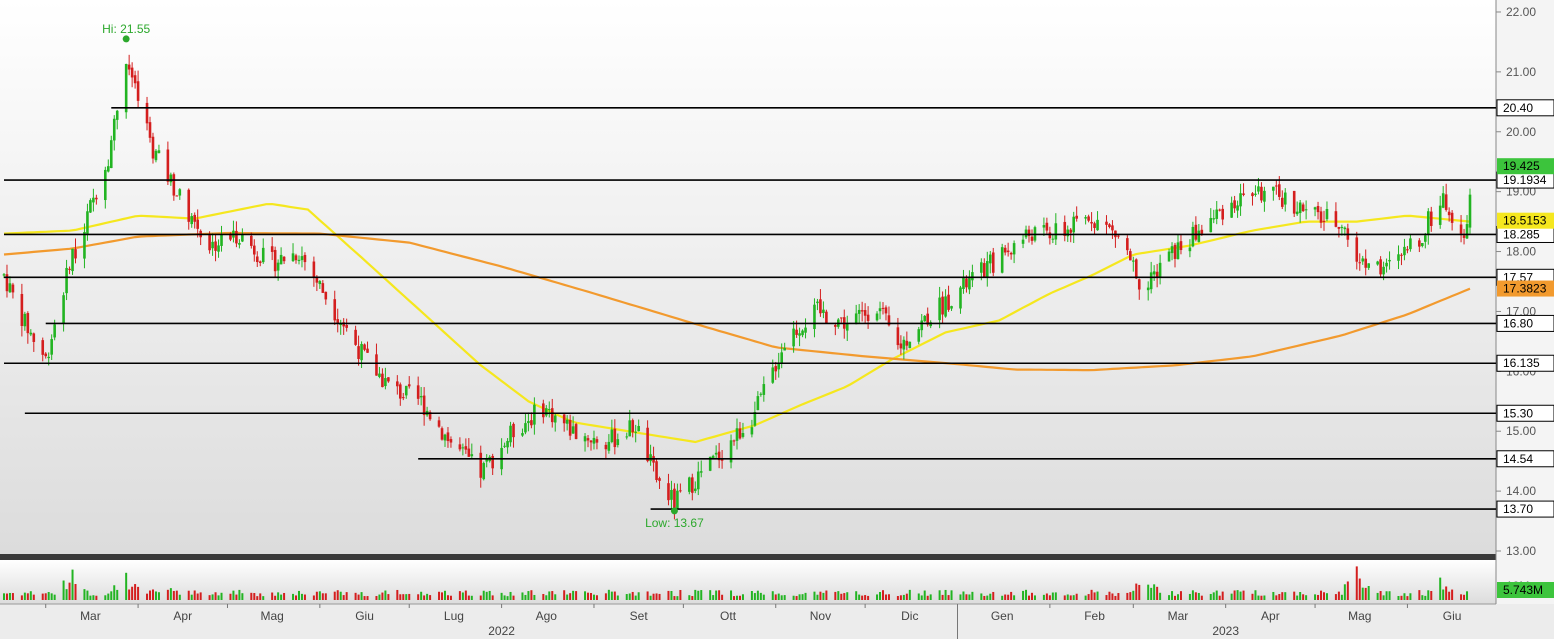 The width and height of the screenshot is (1554, 639). I want to click on month-label: Ott, so click(728, 616).